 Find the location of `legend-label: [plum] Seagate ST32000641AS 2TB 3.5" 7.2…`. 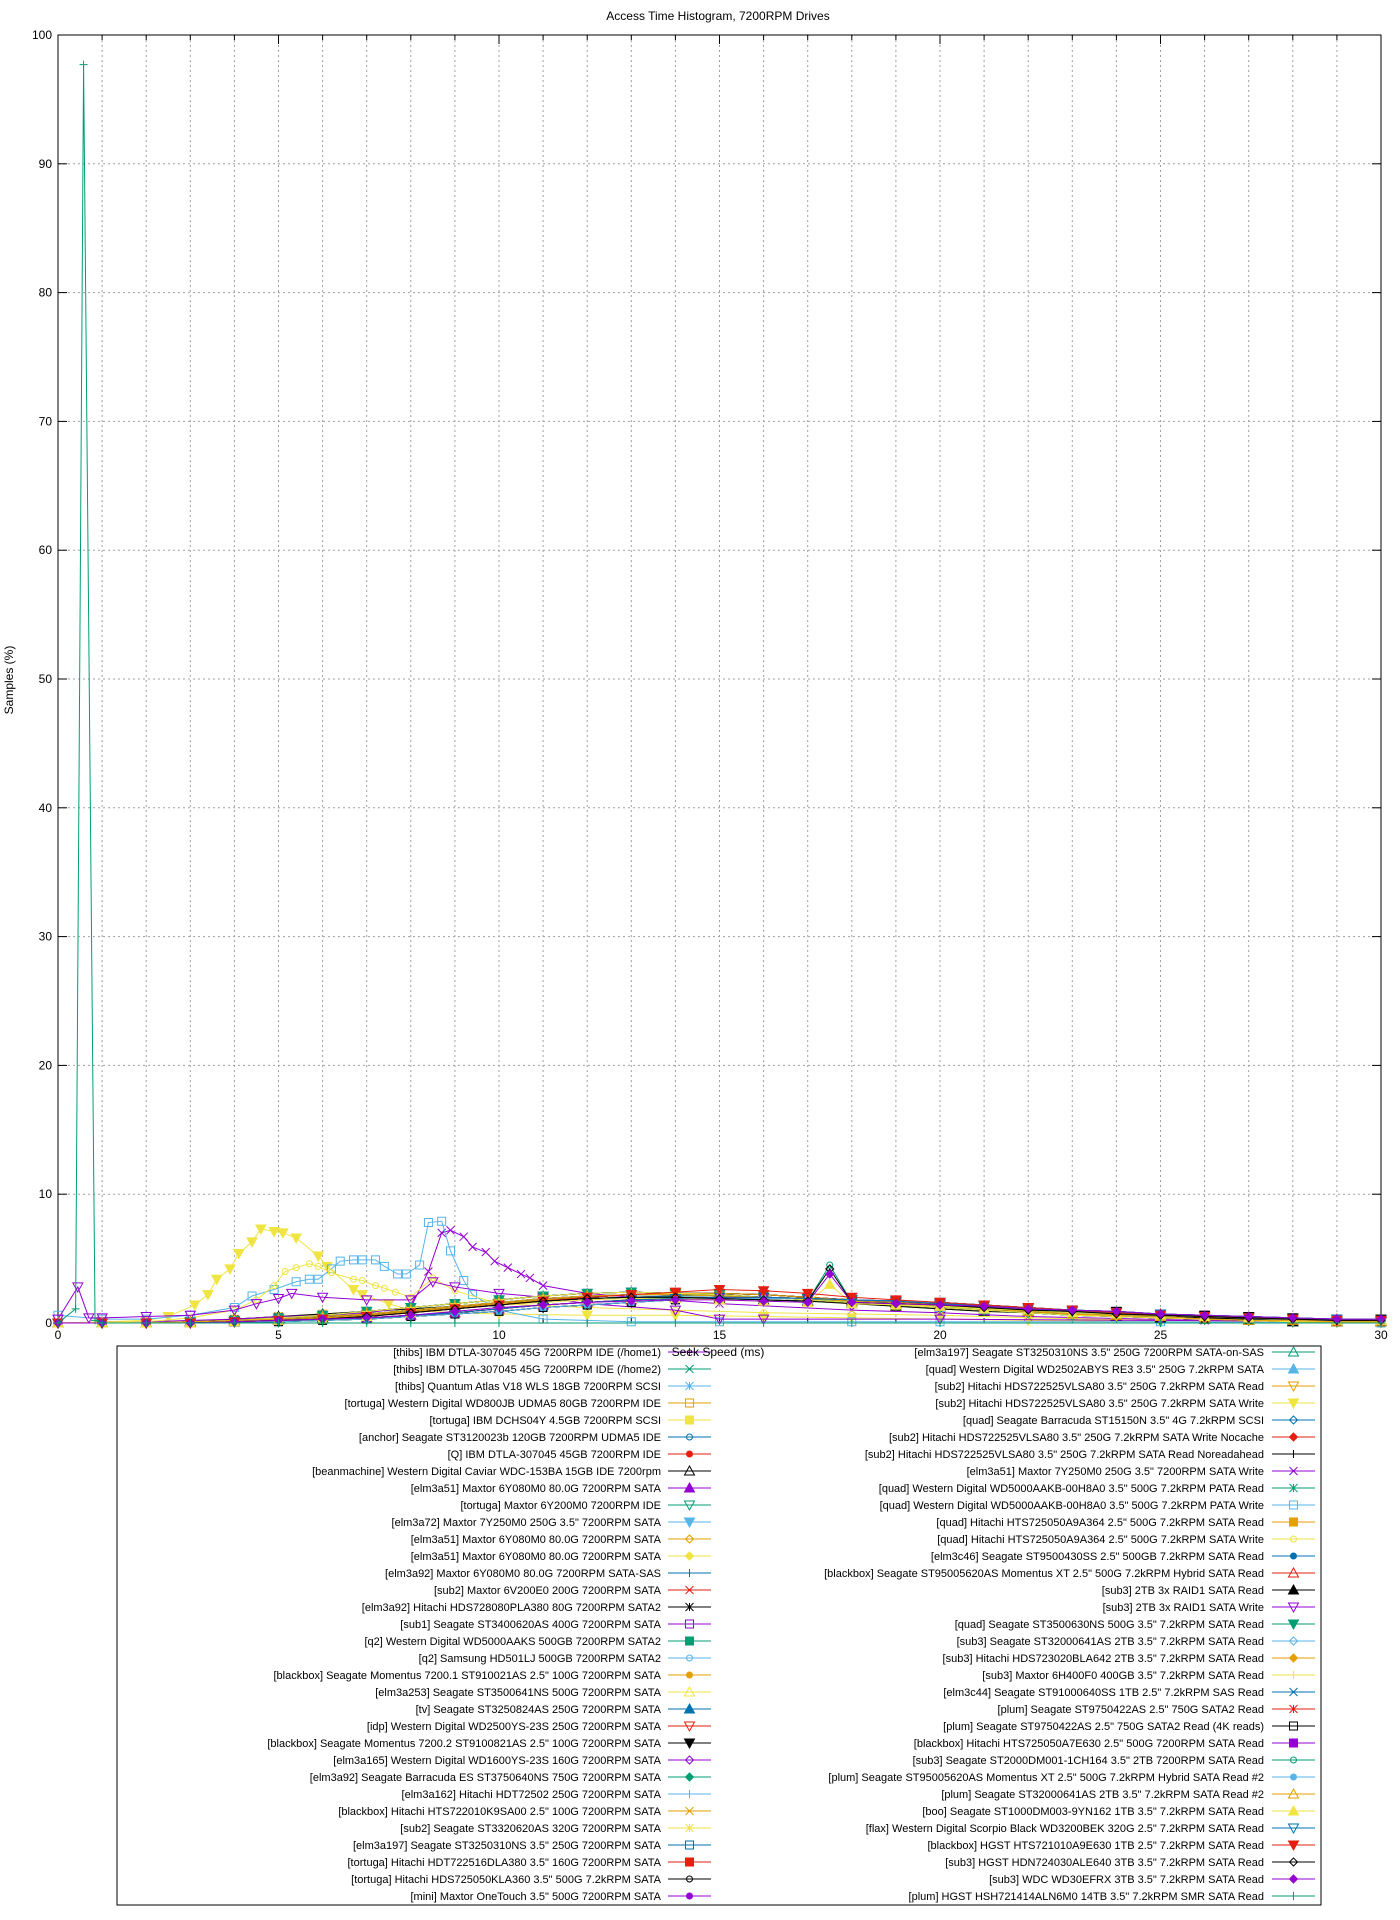

legend-label: [plum] Seagate ST32000641AS 2TB 3.5" 7.2… is located at coordinates (1102, 1795).